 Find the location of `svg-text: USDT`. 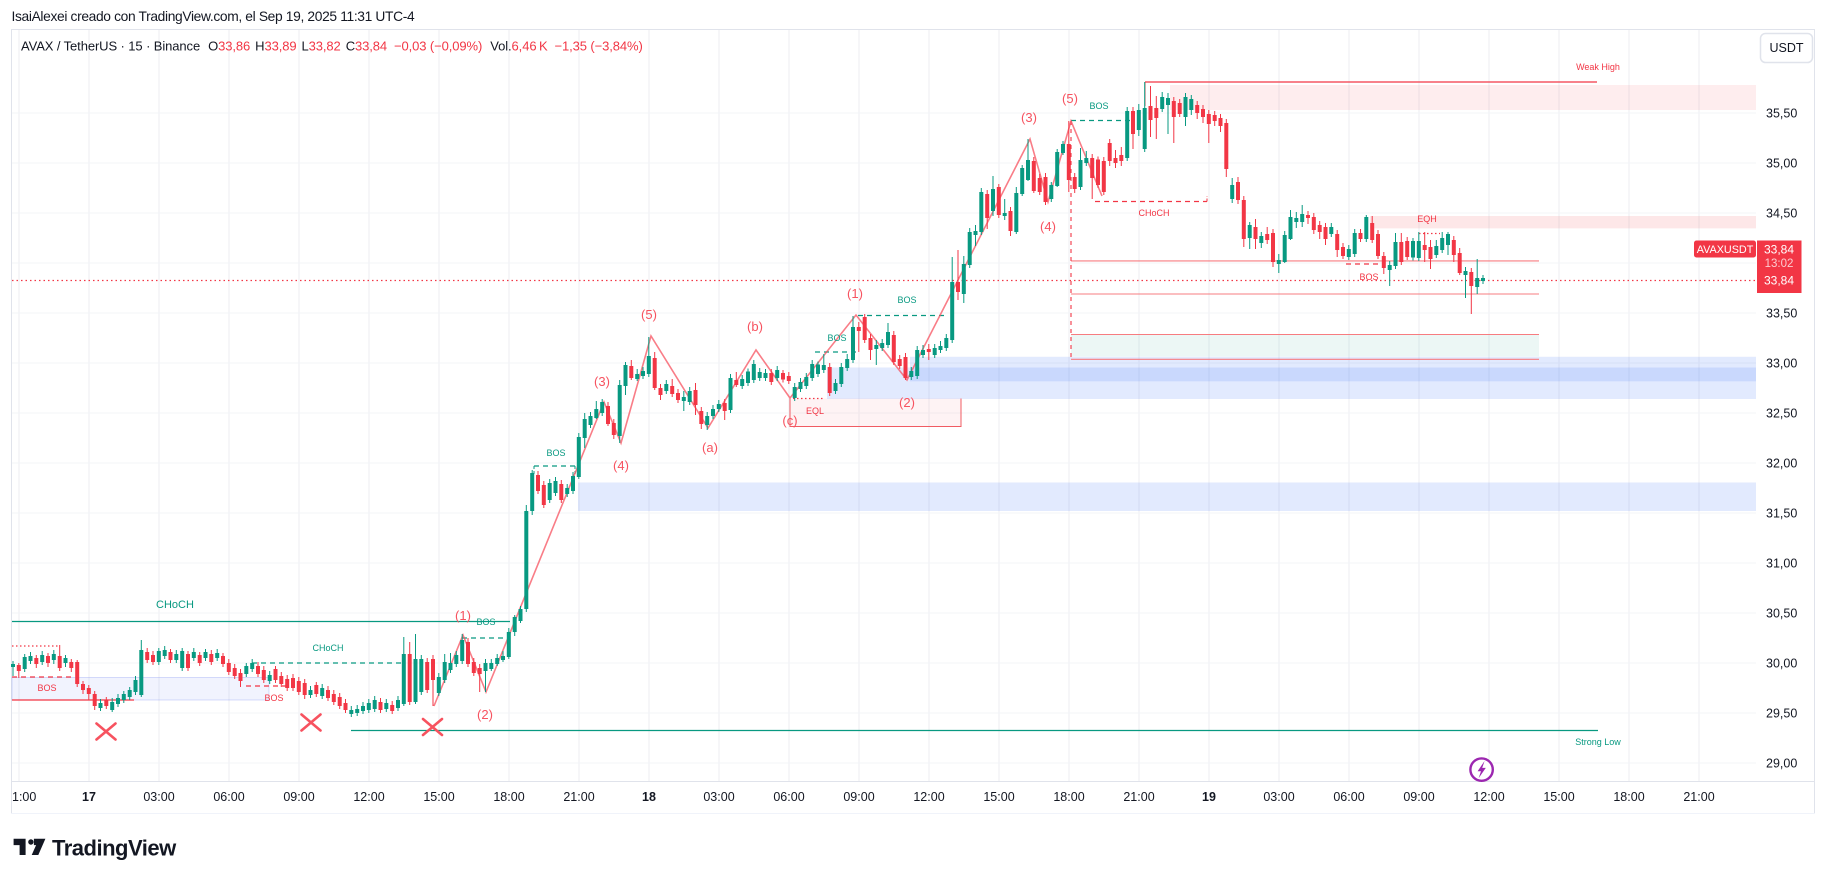

svg-text: USDT is located at coordinates (1786, 48).